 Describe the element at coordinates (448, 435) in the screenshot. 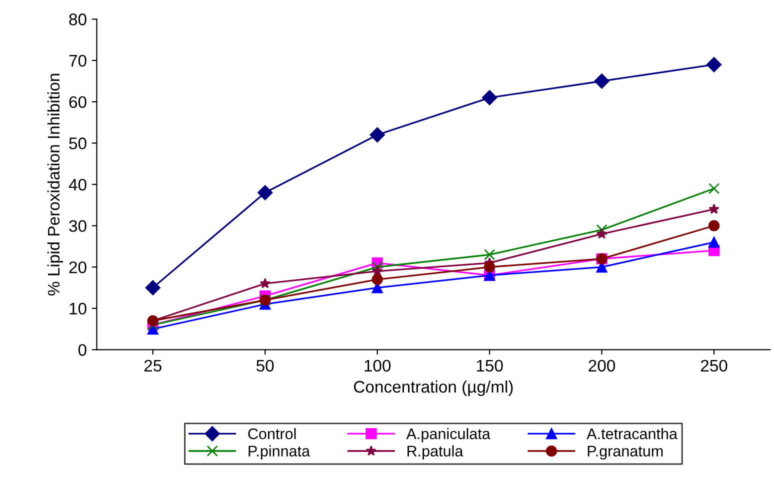

I see `legend-label: A.paniculata` at that location.